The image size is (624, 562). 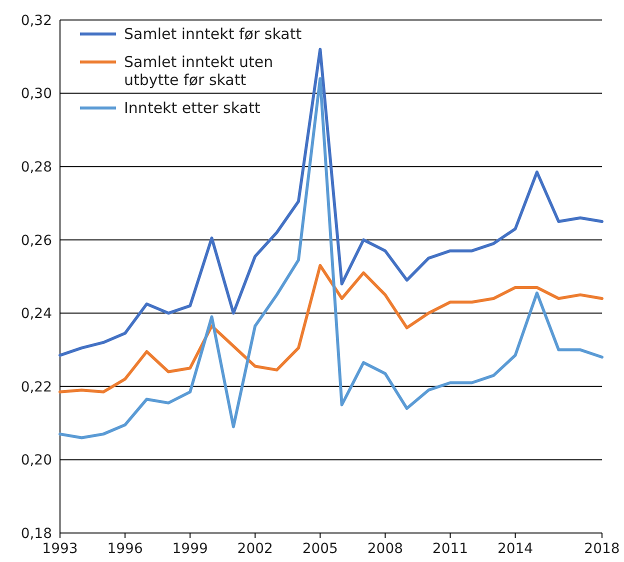 What do you see at coordinates (199, 71) in the screenshot?
I see `legend-label: Samlet inntekt uten utbytte før skatt` at bounding box center [199, 71].